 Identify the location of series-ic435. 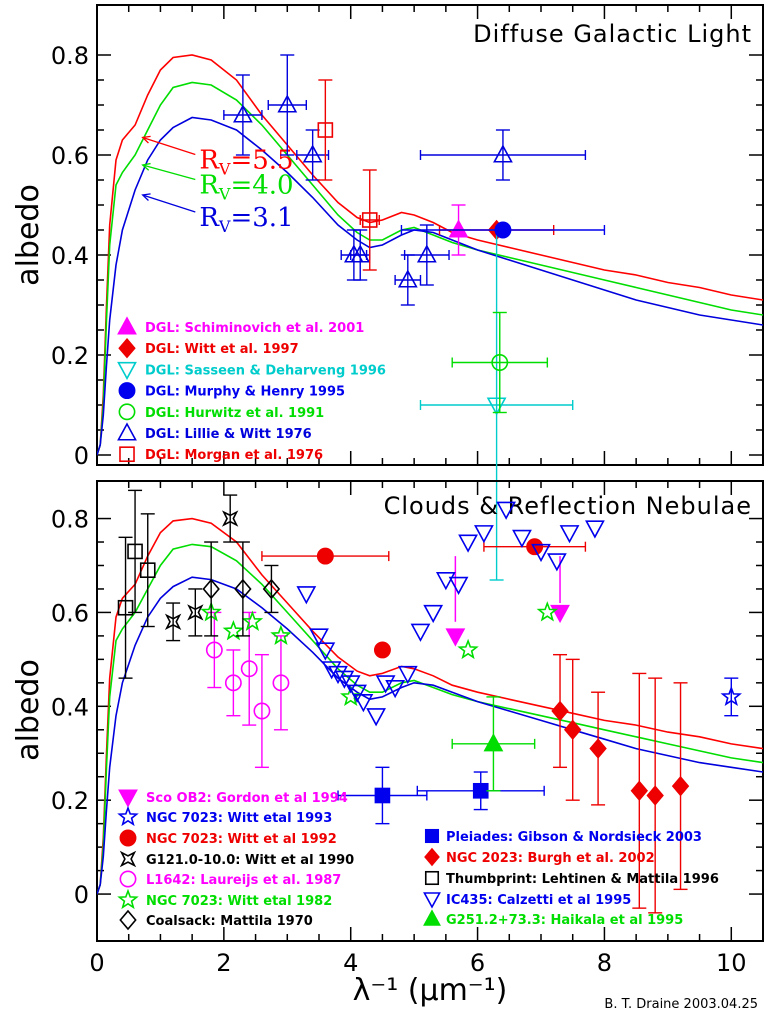
(450, 614).